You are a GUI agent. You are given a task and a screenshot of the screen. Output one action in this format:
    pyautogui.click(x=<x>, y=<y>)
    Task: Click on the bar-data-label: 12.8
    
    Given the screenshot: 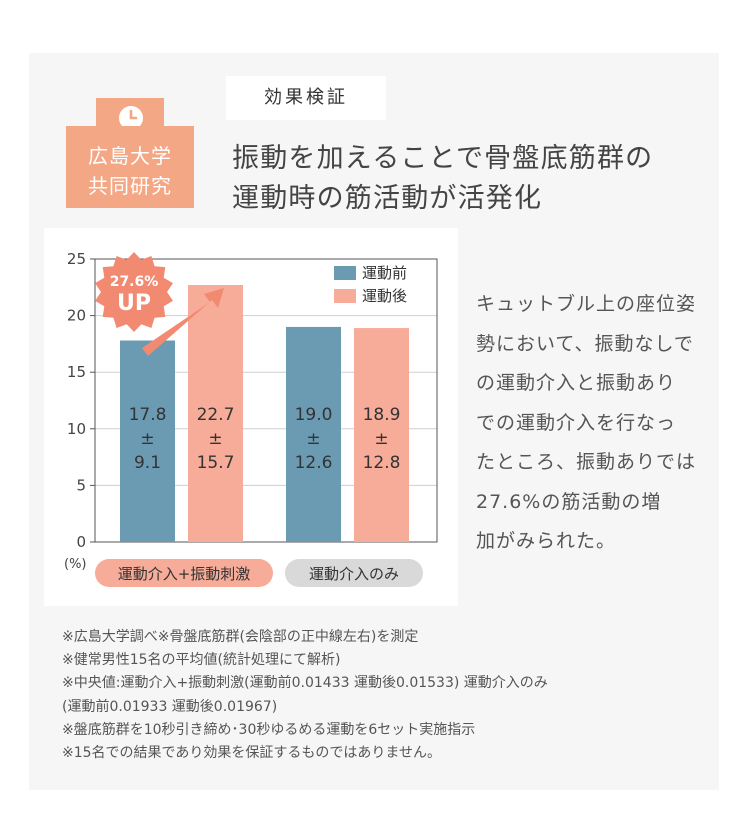 What is the action you would take?
    pyautogui.click(x=382, y=463)
    